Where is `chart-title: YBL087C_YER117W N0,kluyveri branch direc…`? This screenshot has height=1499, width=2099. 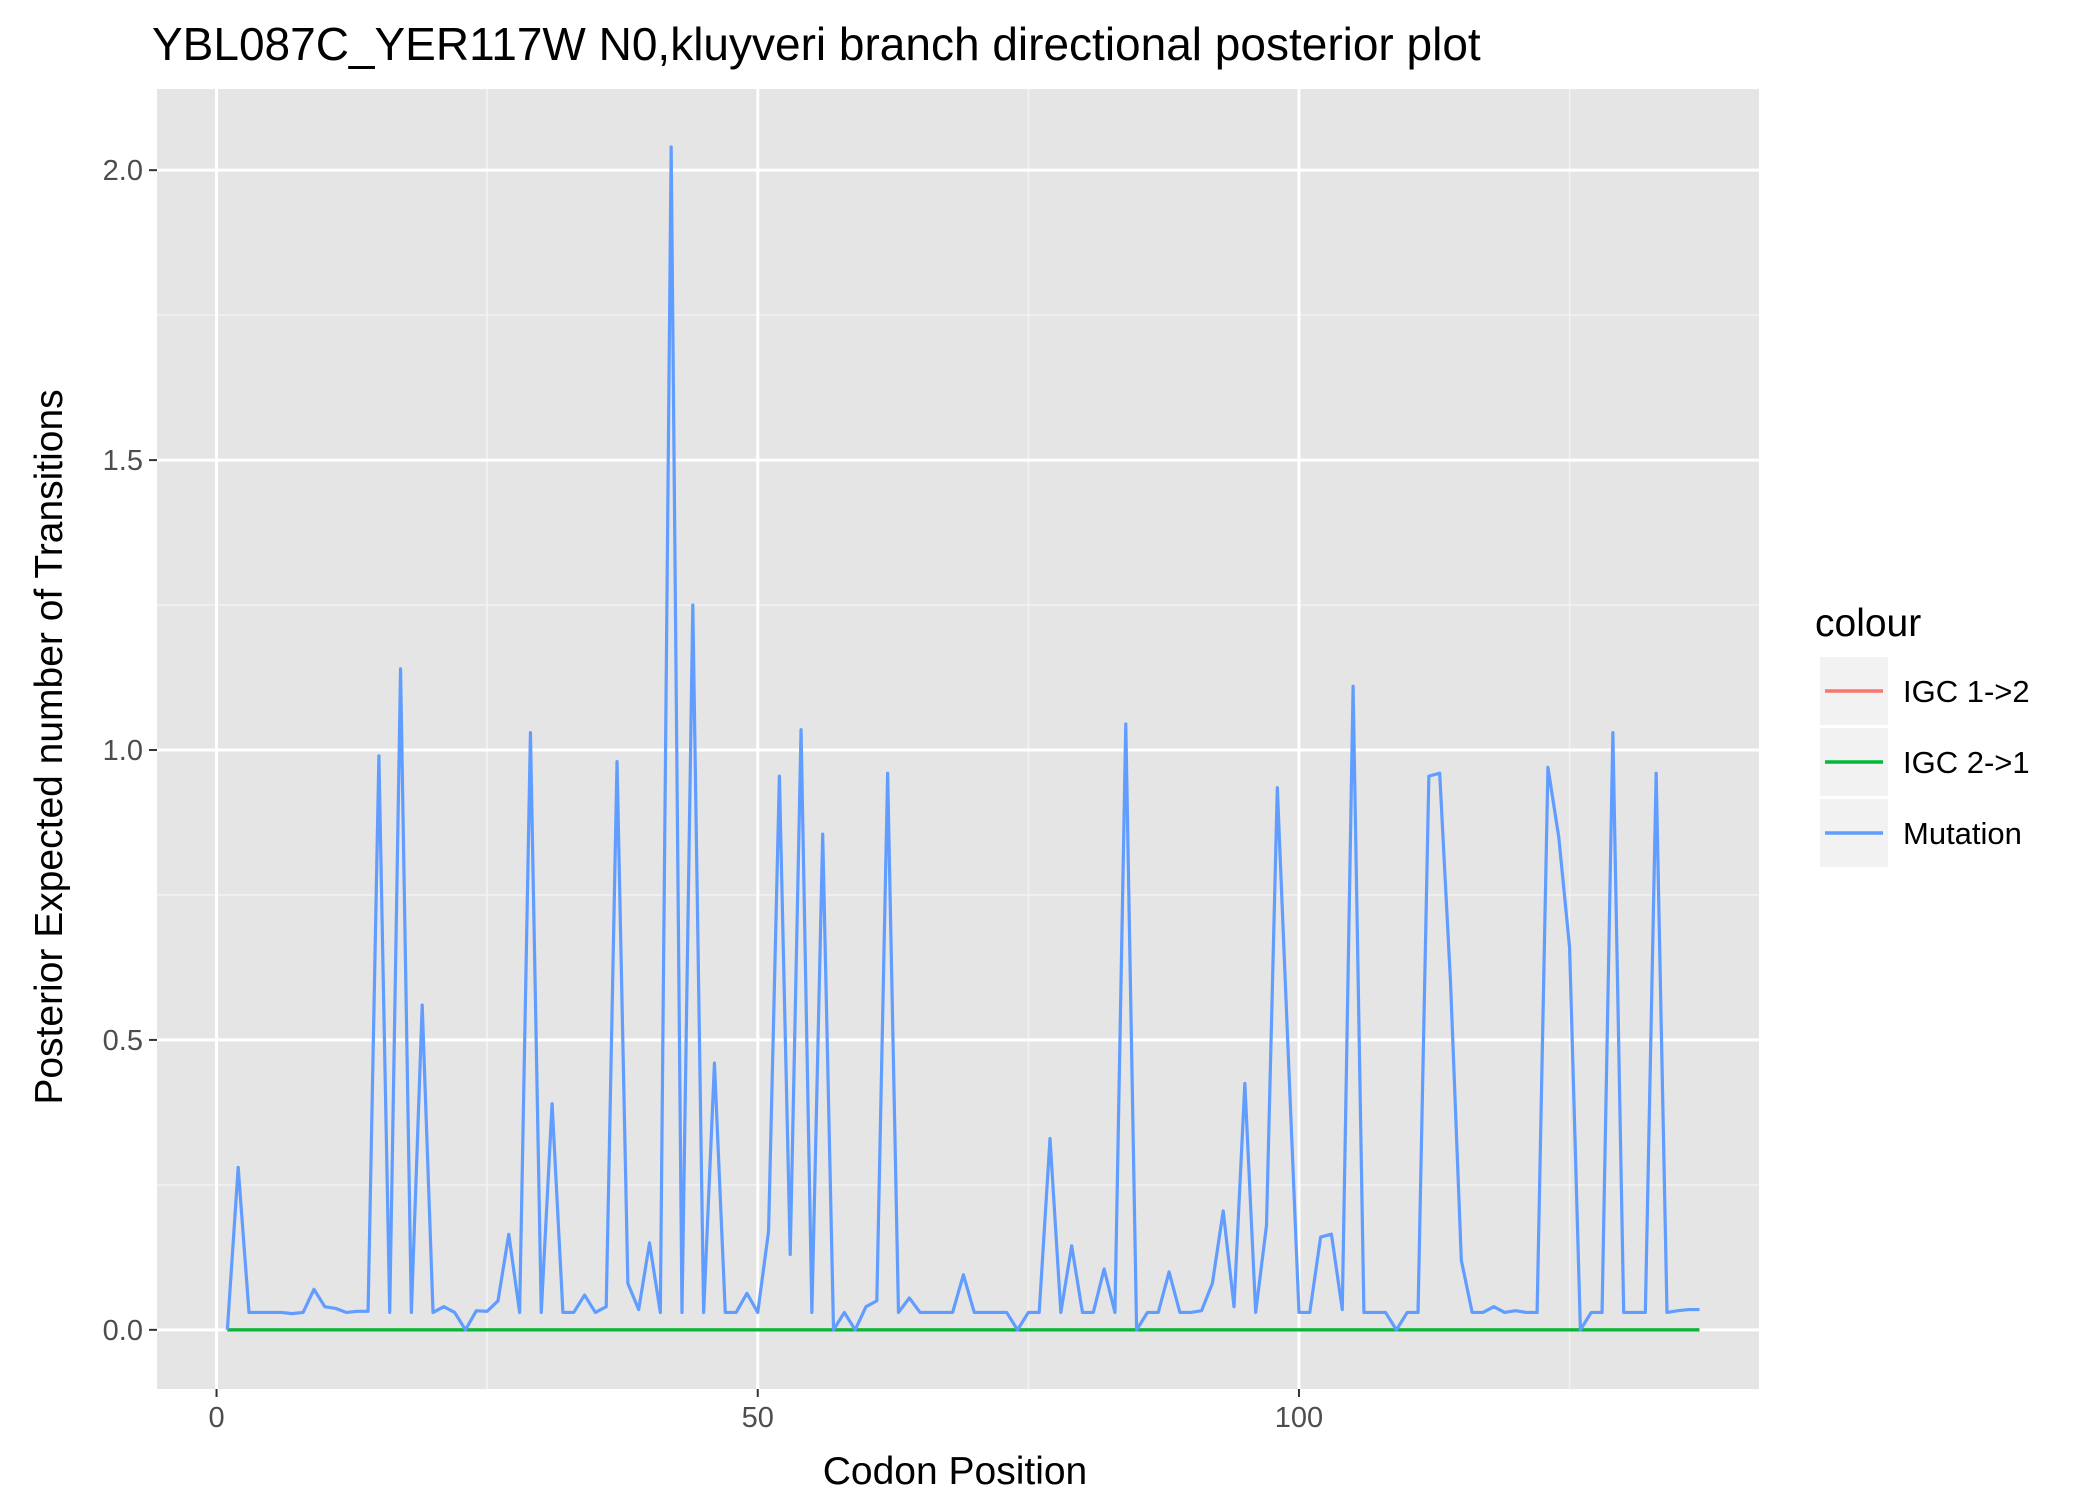
chart-title: YBL087C_YER117W N0,kluyveri branch direc… is located at coordinates (816, 44).